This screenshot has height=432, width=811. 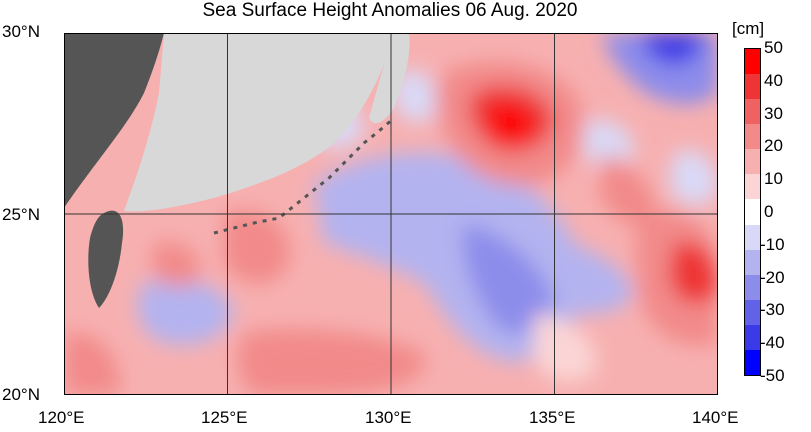 I want to click on ryukyu-islands, so click(x=304, y=175).